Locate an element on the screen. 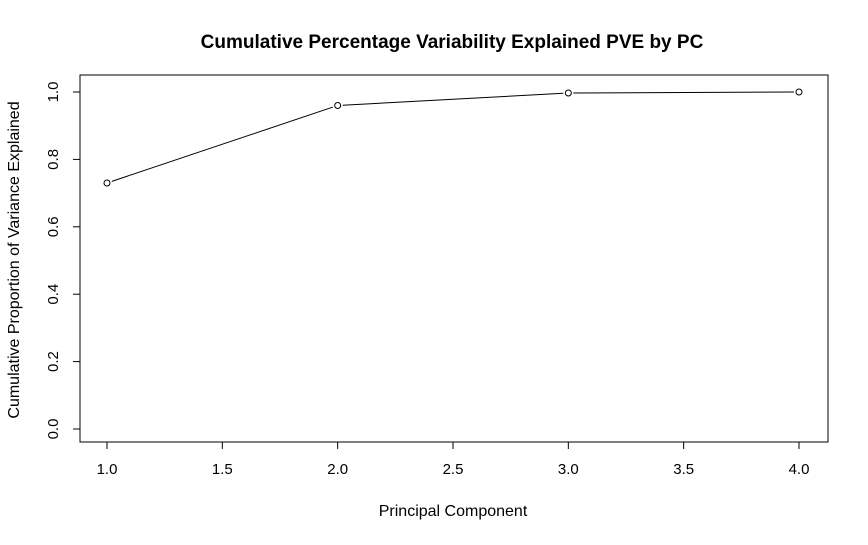 This screenshot has height=545, width=868. y-tick-label: 0.8 is located at coordinates (53, 159).